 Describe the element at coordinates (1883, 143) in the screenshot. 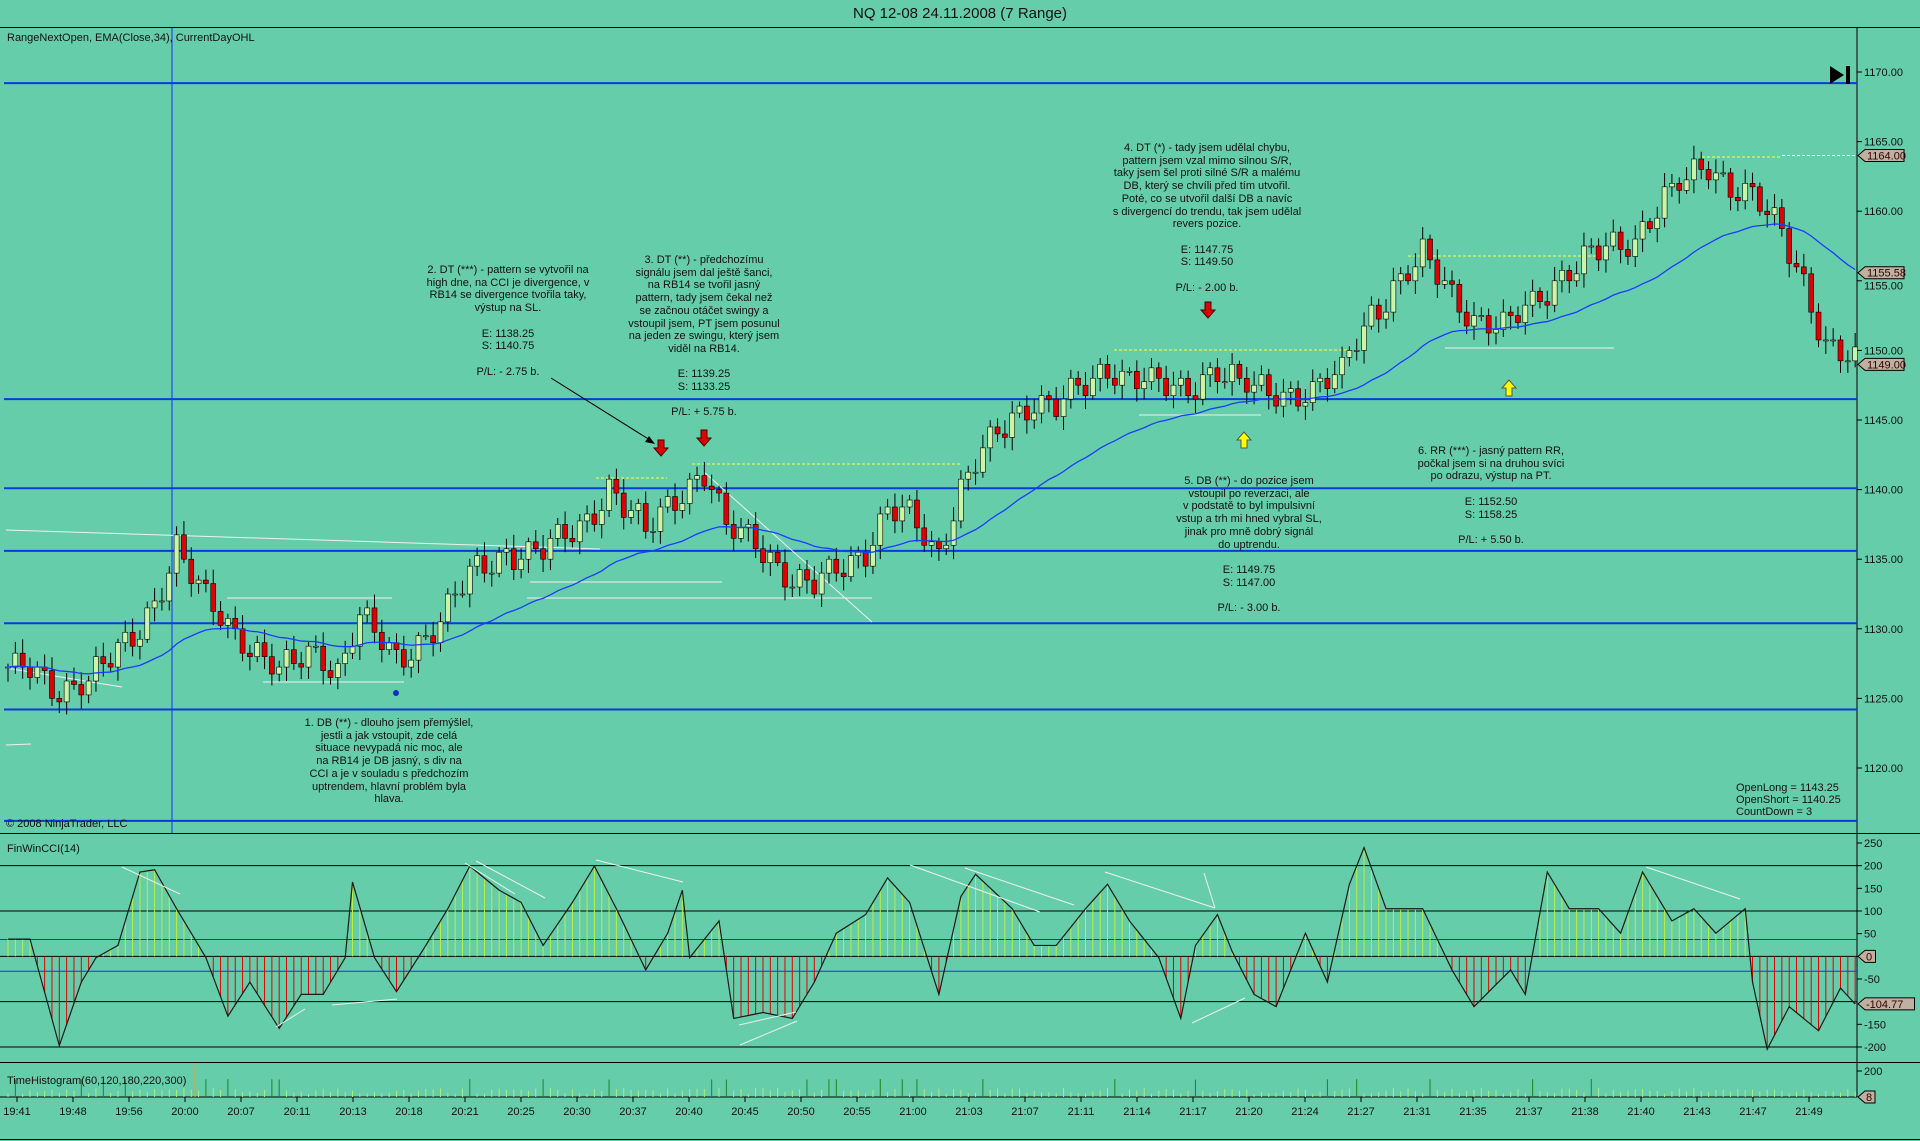

I see `price-tick-label: 1165.00` at that location.